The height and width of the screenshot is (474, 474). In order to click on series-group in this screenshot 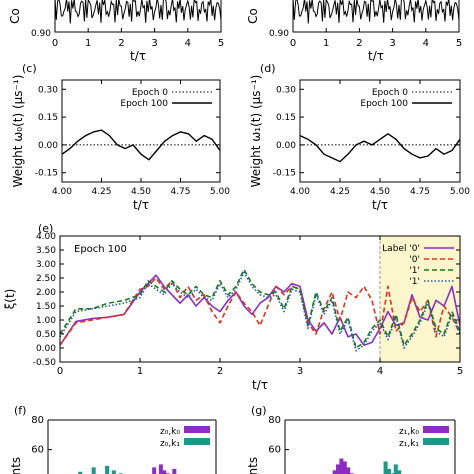, I will do `click(260, 310)`.